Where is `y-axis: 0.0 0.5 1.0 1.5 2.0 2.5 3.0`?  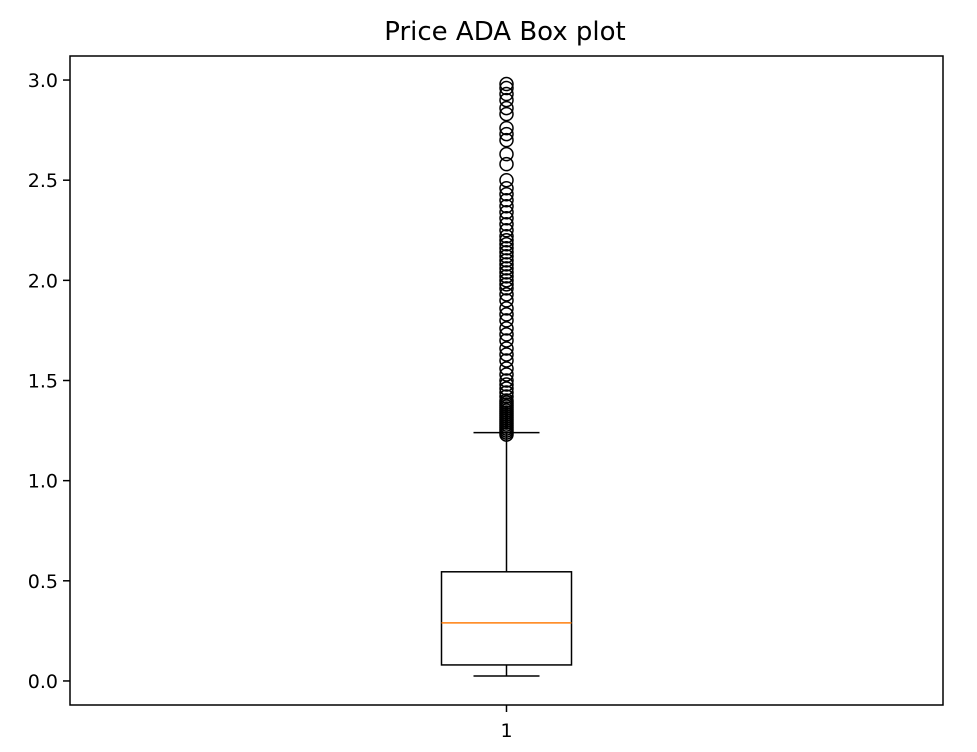 y-axis: 0.0 0.5 1.0 1.5 2.0 2.5 3.0 is located at coordinates (49, 381).